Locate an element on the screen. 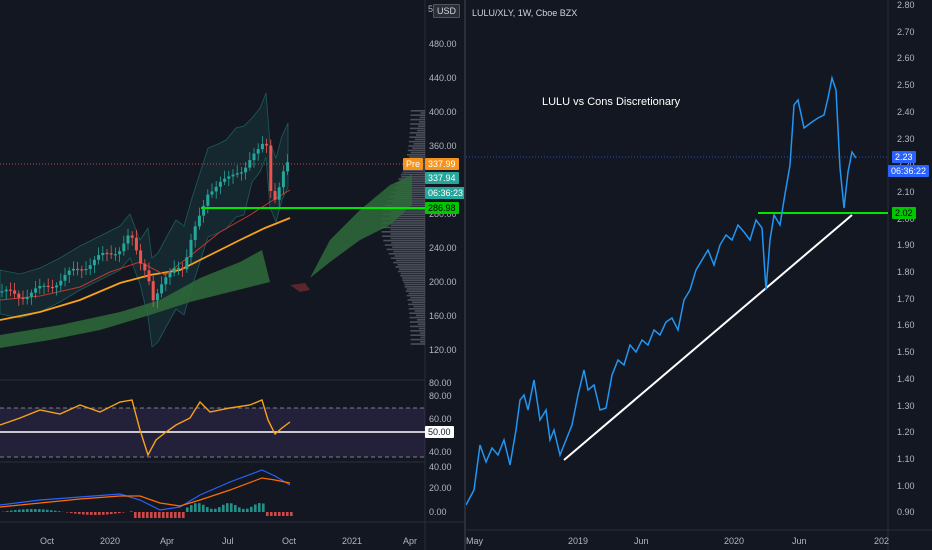  chart-divider is located at coordinates (465, 275).